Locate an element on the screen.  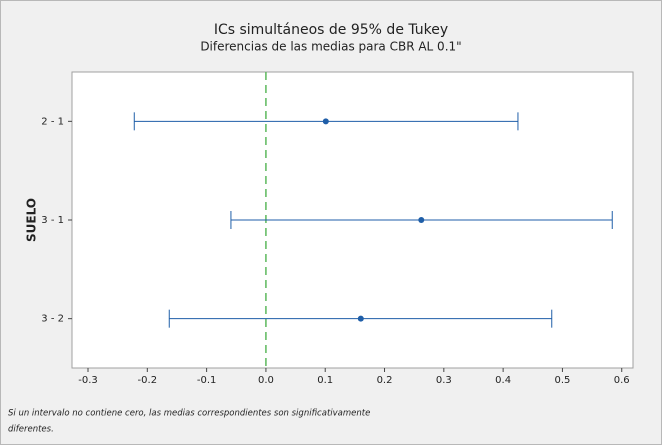
x-tick-label: 0.6 is located at coordinates (622, 380).